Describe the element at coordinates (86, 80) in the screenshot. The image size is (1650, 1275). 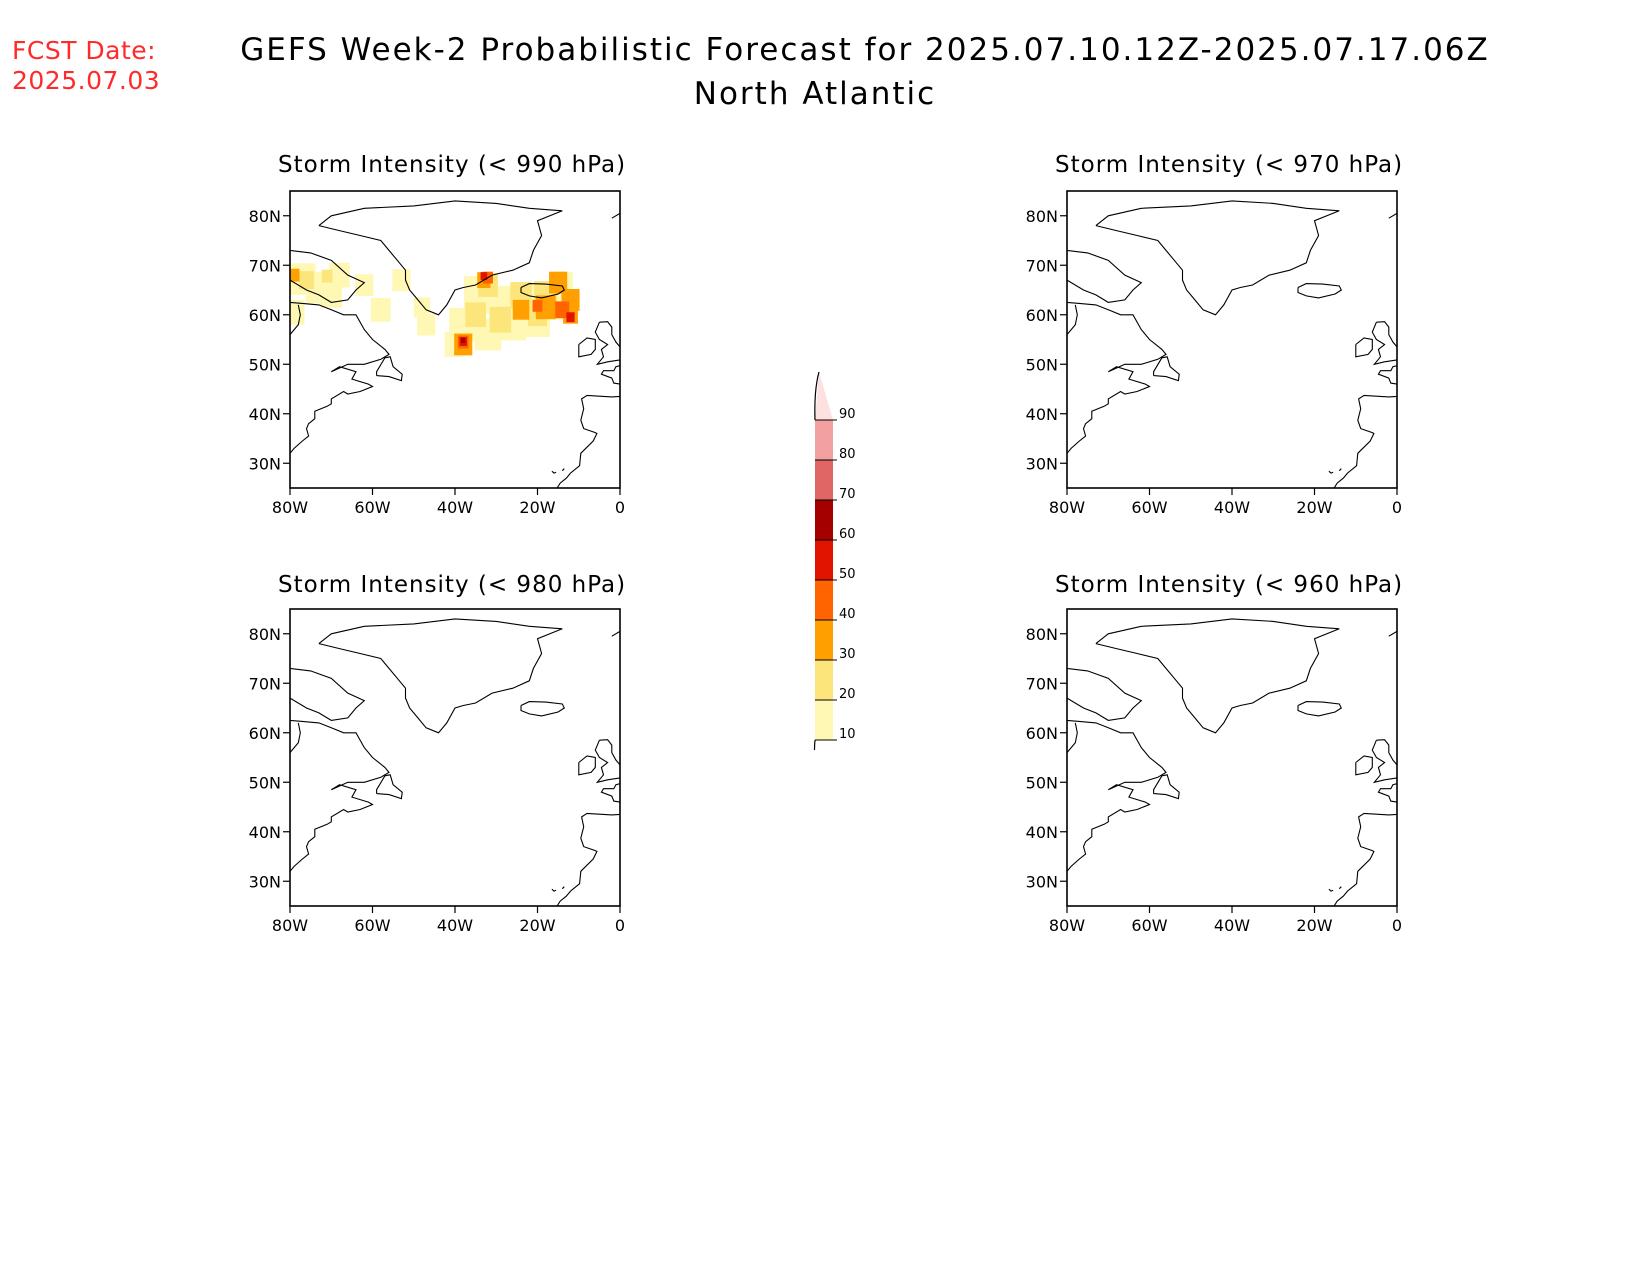
I see `forecast-date-value: 2025.07.03` at that location.